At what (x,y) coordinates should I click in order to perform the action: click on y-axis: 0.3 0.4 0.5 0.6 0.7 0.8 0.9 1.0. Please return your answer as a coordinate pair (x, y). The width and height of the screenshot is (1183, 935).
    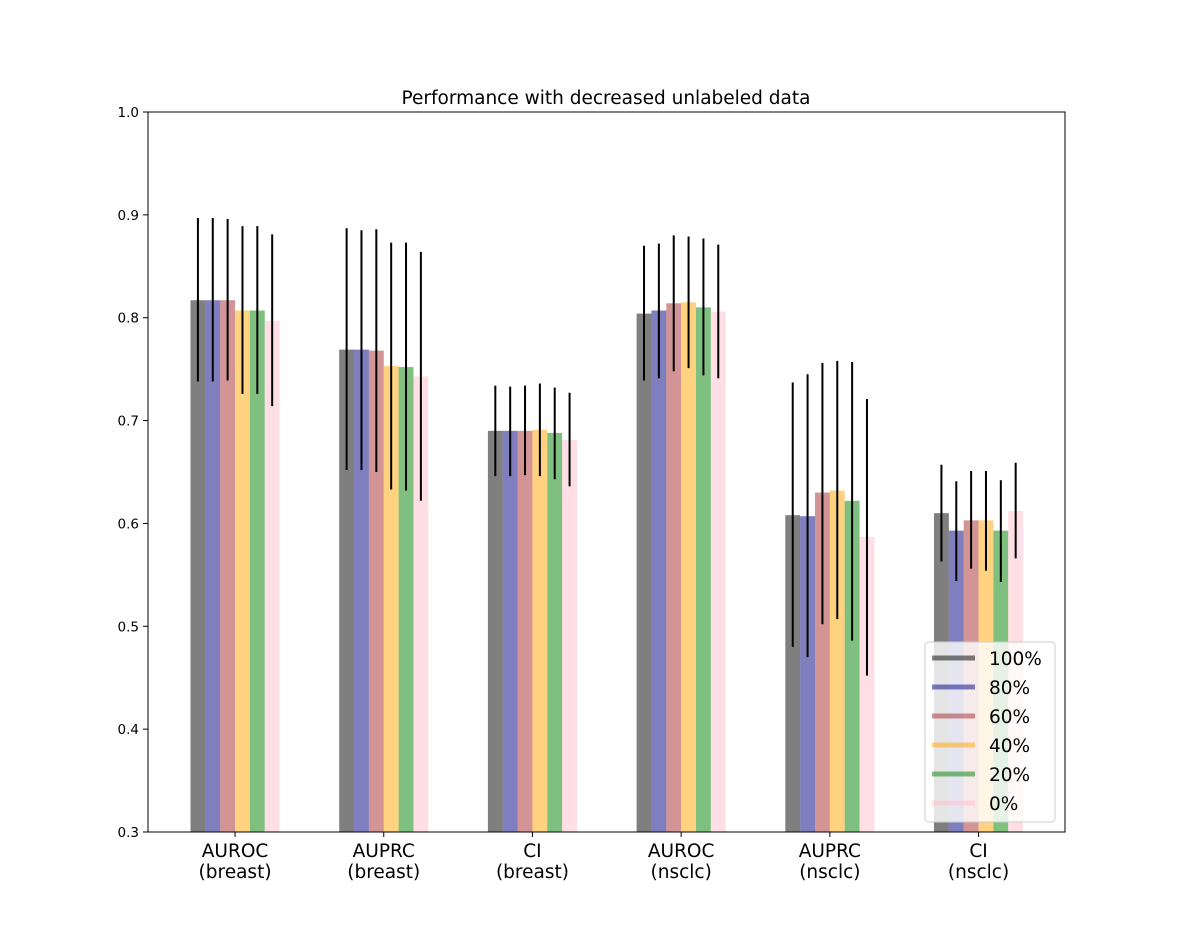
    Looking at the image, I should click on (133, 473).